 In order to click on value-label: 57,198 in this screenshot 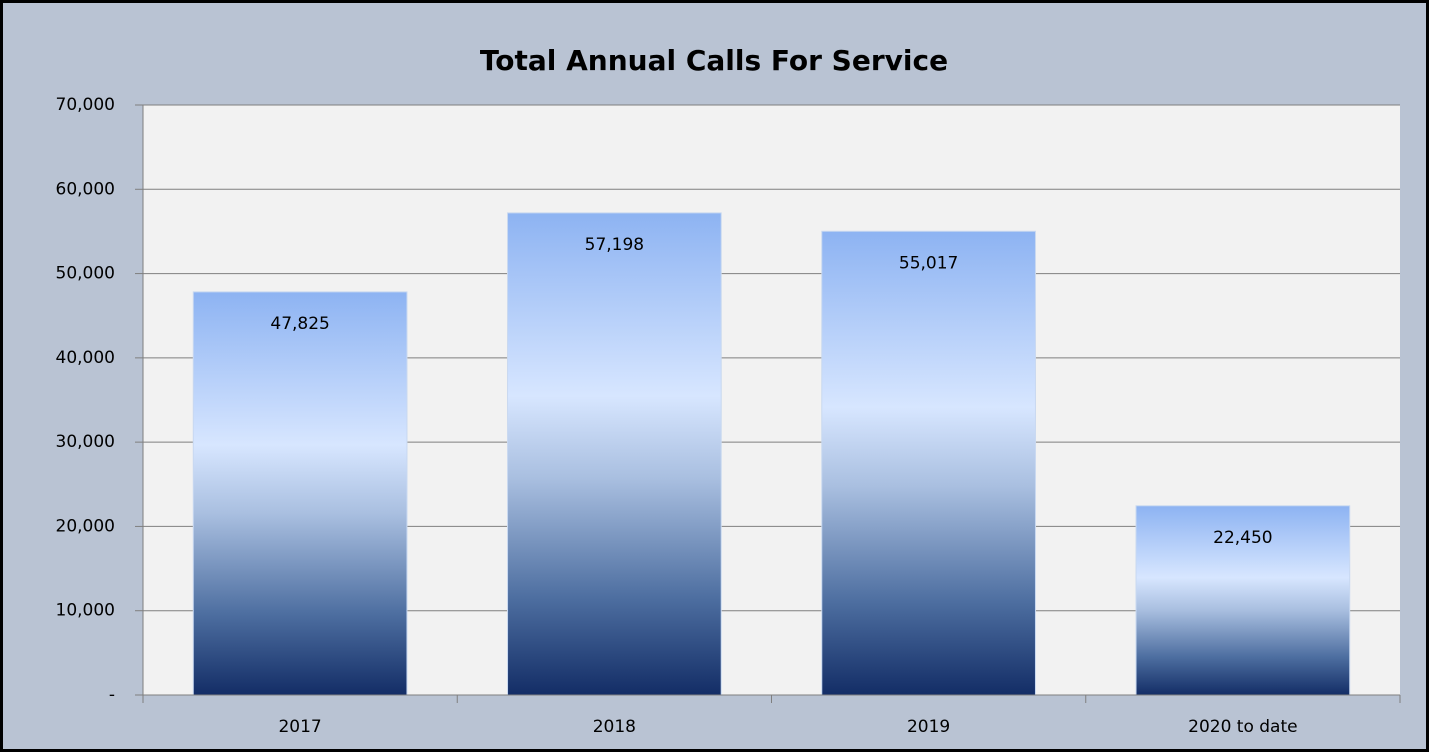, I will do `click(614, 245)`.